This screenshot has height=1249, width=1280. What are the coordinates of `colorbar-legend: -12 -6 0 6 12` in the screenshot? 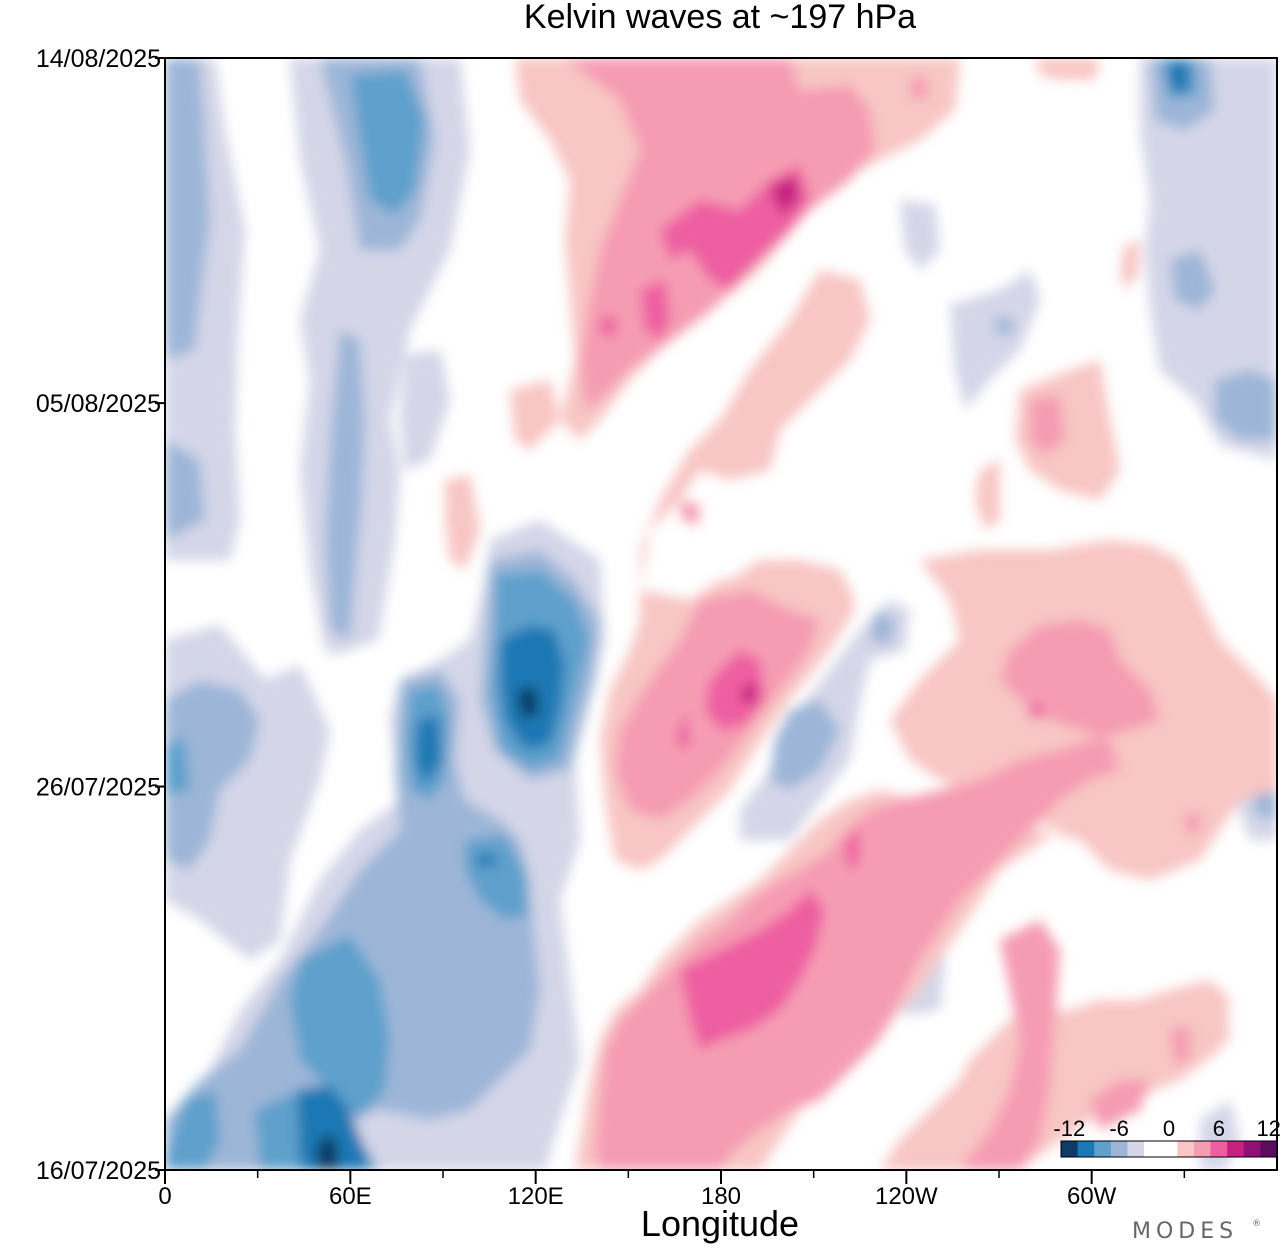 It's located at (1166, 1137).